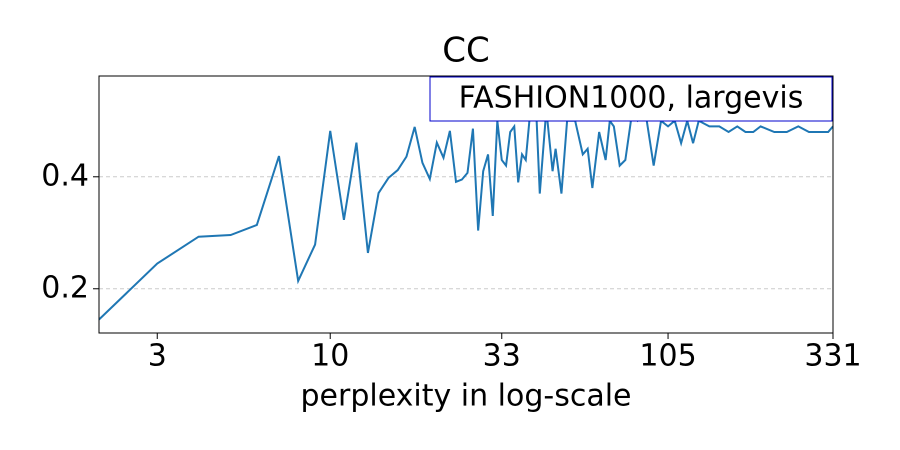 This screenshot has width=900, height=450. Describe the element at coordinates (65, 175) in the screenshot. I see `y-tick-label: 0.4` at that location.